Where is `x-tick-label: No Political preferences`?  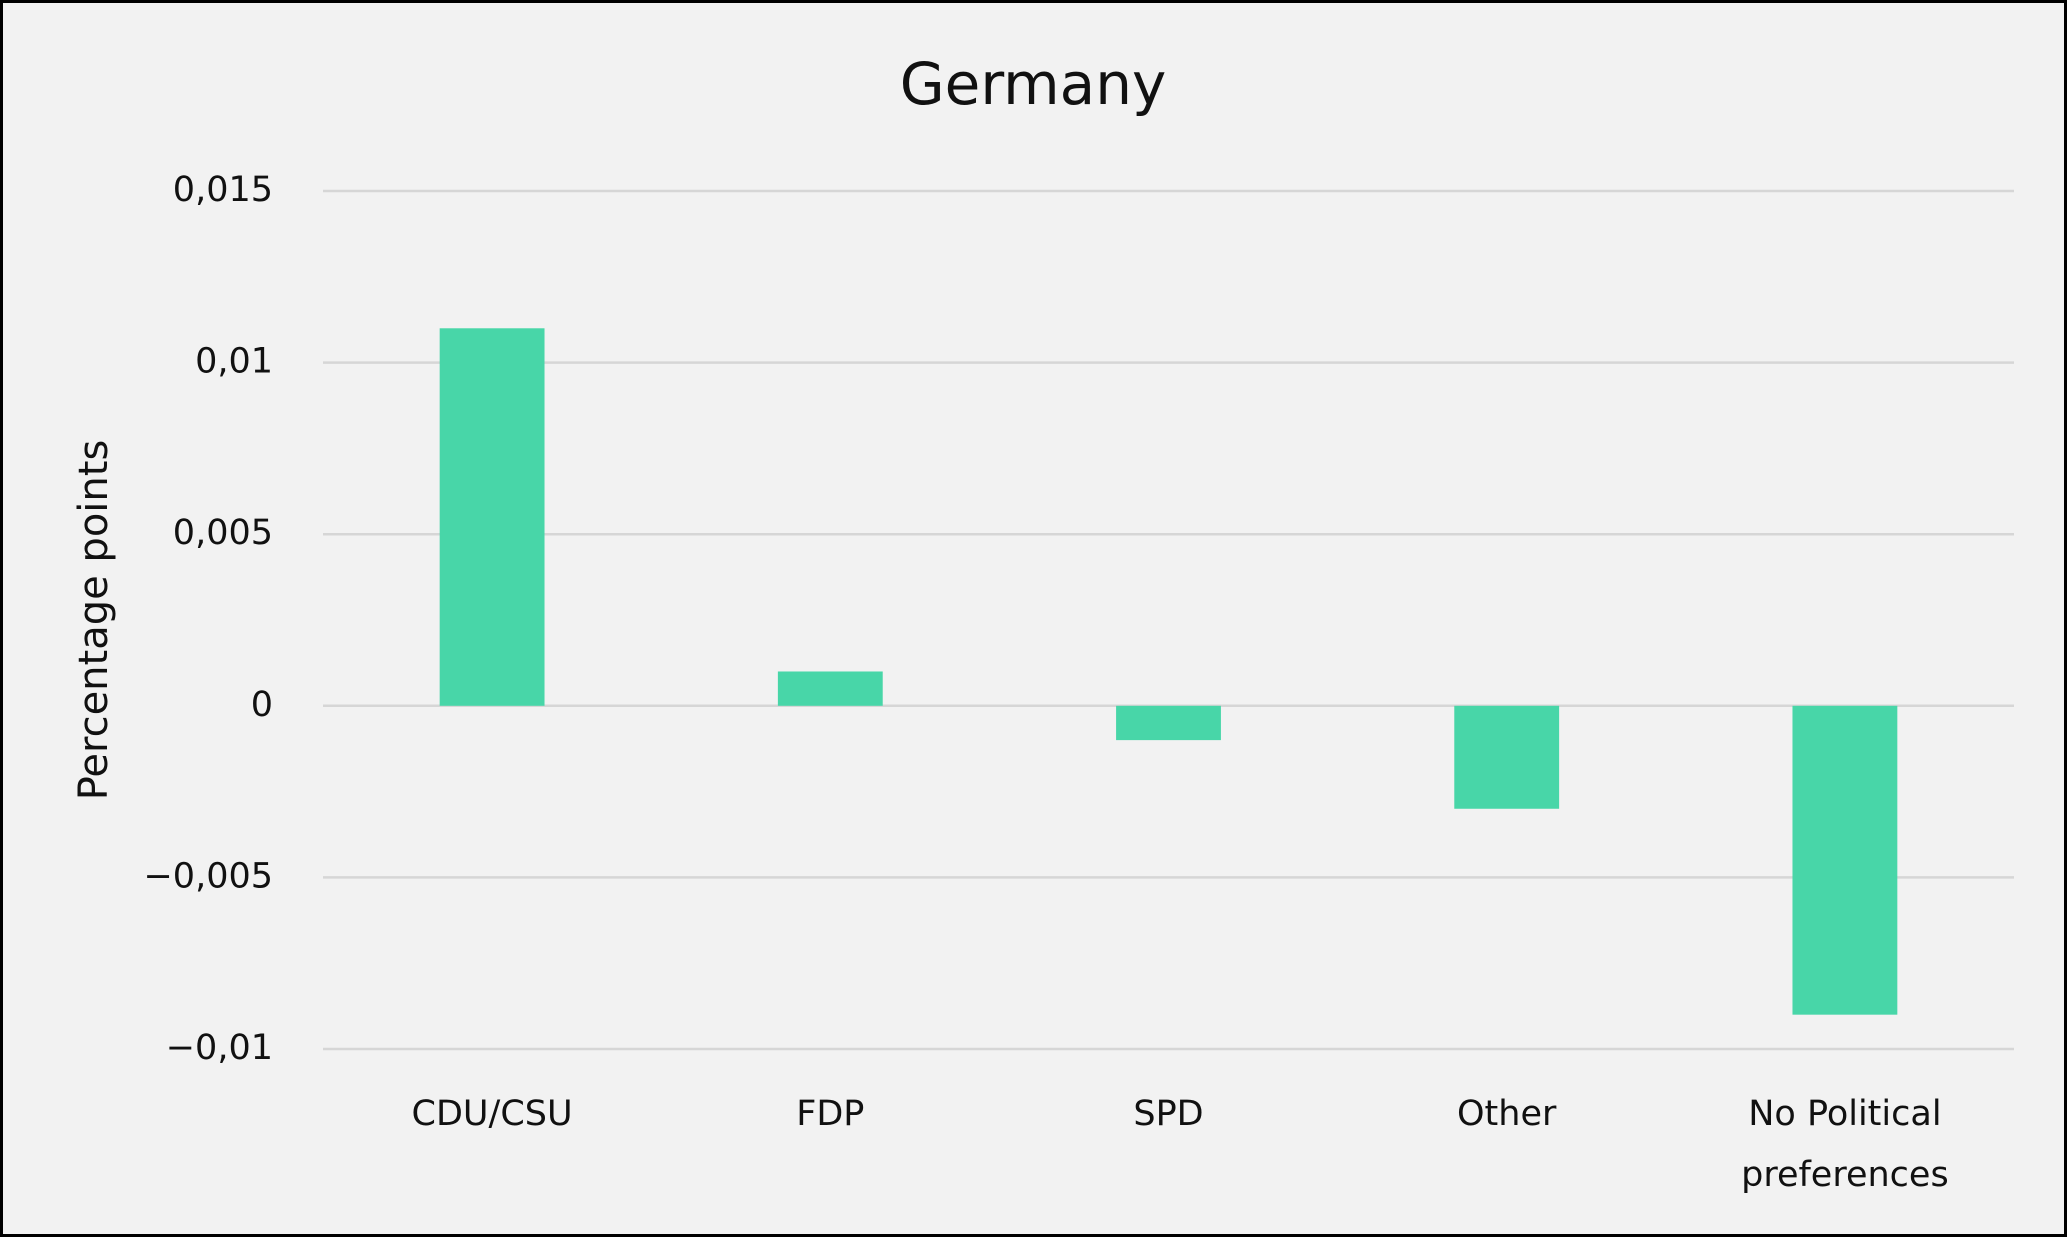
x-tick-label: No Political preferences is located at coordinates (1845, 1144).